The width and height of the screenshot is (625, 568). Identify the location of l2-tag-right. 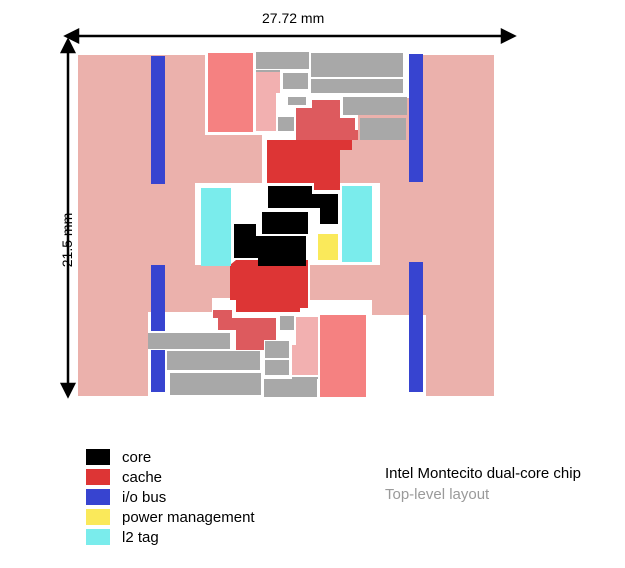
(357, 224).